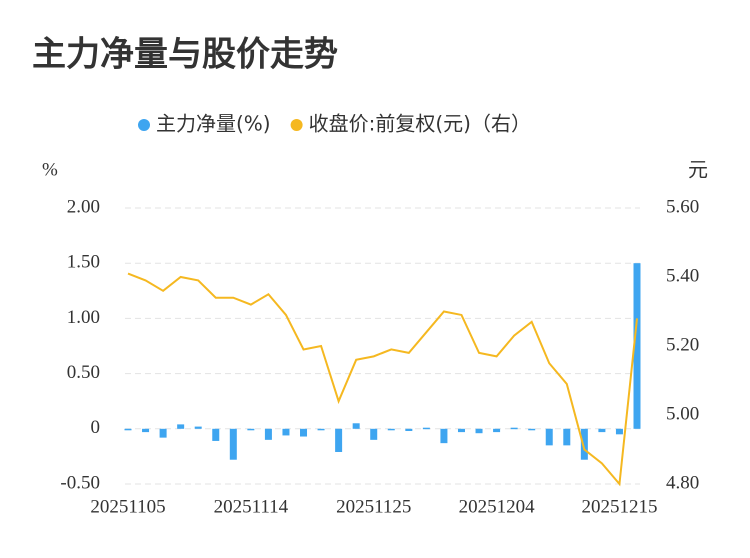  What do you see at coordinates (80, 482) in the screenshot?
I see `y-tick-label: -0.50` at bounding box center [80, 482].